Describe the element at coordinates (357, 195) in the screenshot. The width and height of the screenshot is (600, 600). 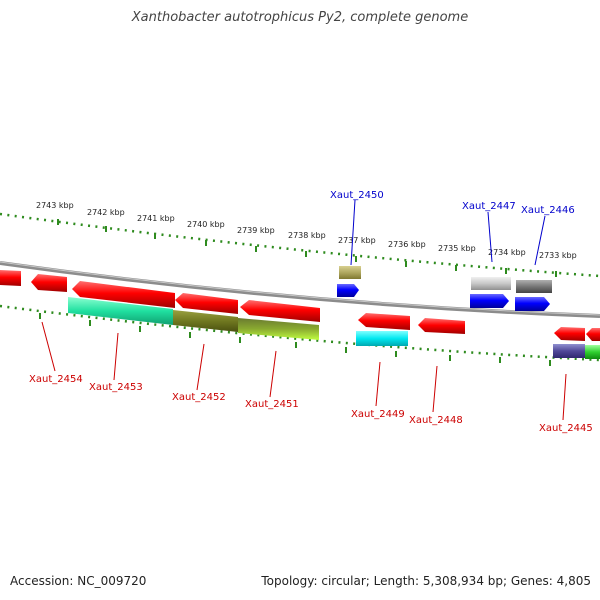
I see `gene-label: Xaut_2450` at that location.